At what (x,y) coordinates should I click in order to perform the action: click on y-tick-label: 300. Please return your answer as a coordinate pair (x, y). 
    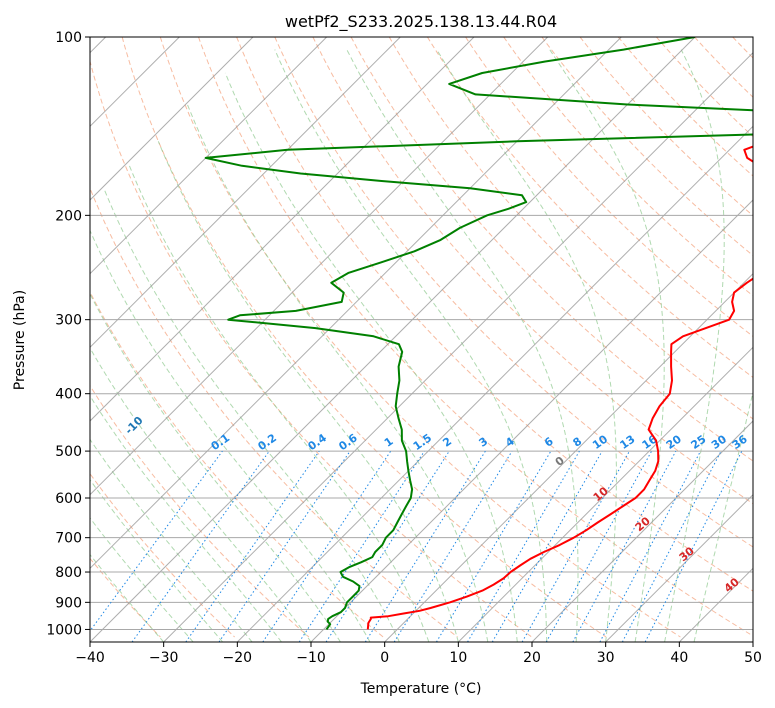
    Looking at the image, I should click on (68, 321).